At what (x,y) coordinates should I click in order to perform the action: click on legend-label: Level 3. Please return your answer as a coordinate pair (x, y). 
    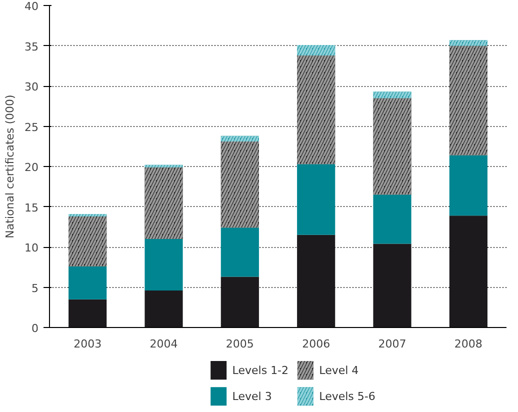
    Looking at the image, I should click on (252, 396).